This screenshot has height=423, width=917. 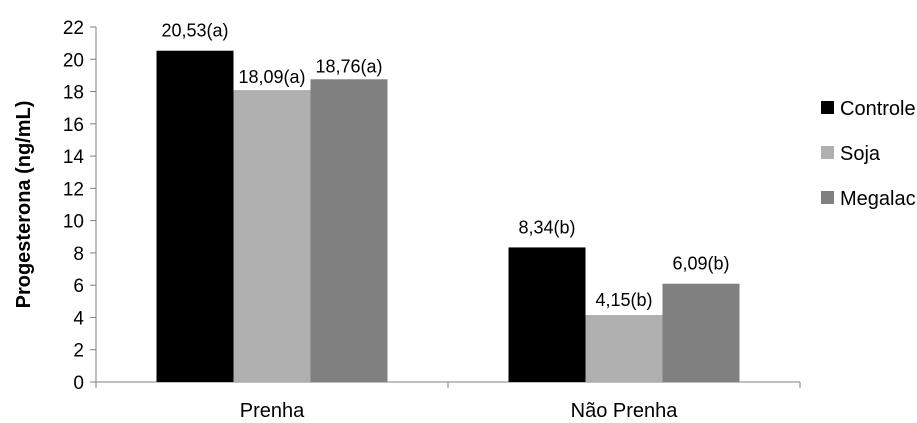 I want to click on y-tick-label: 10, so click(x=73, y=222).